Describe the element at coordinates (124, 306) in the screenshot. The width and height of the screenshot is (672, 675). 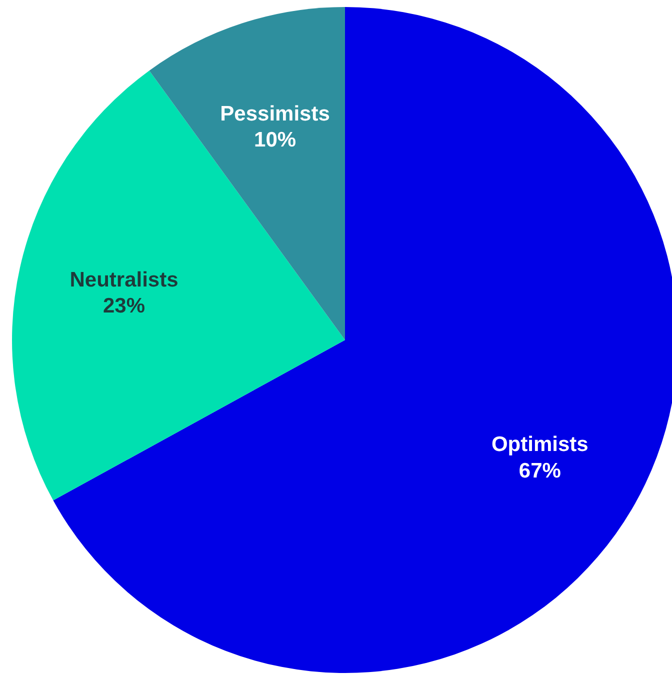
I see `data-label: 23%` at that location.